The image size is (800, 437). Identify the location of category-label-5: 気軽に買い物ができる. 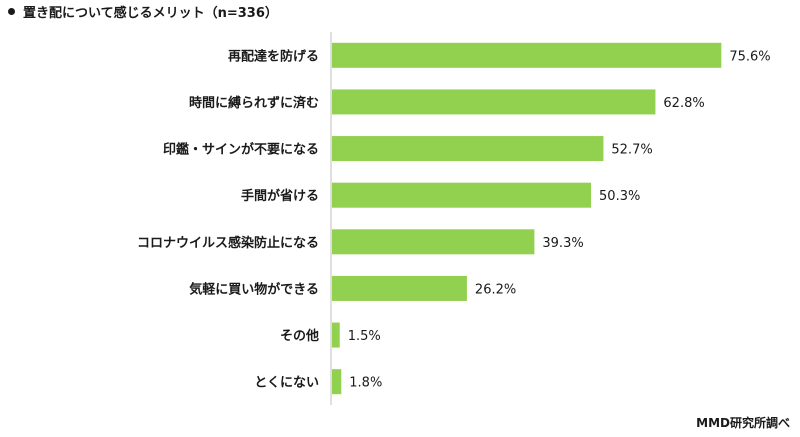
(254, 289).